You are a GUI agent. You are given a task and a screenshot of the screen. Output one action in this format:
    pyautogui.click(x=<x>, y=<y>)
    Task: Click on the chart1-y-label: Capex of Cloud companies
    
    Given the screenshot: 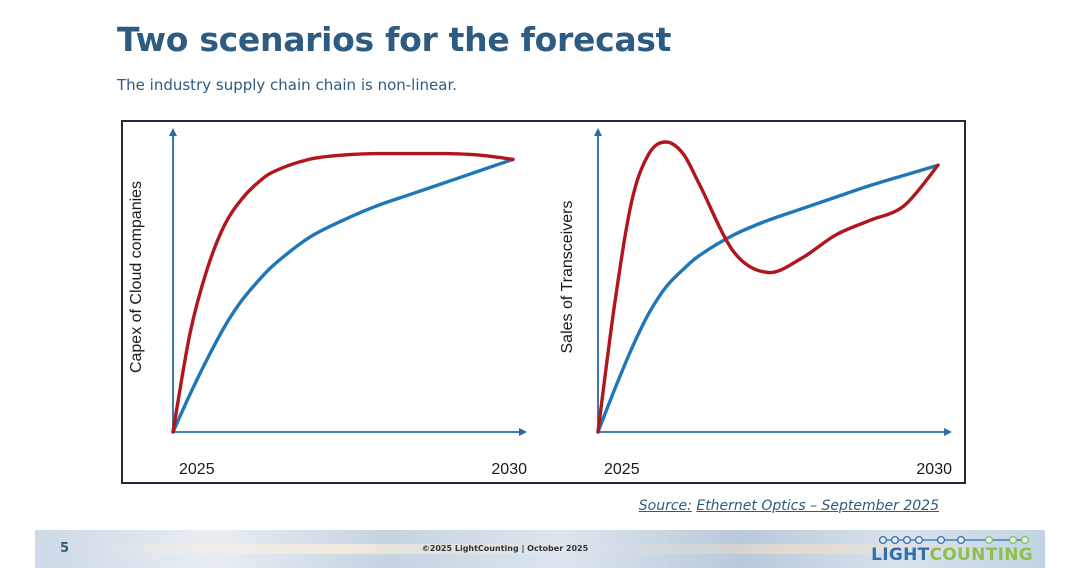 What is the action you would take?
    pyautogui.click(x=136, y=277)
    